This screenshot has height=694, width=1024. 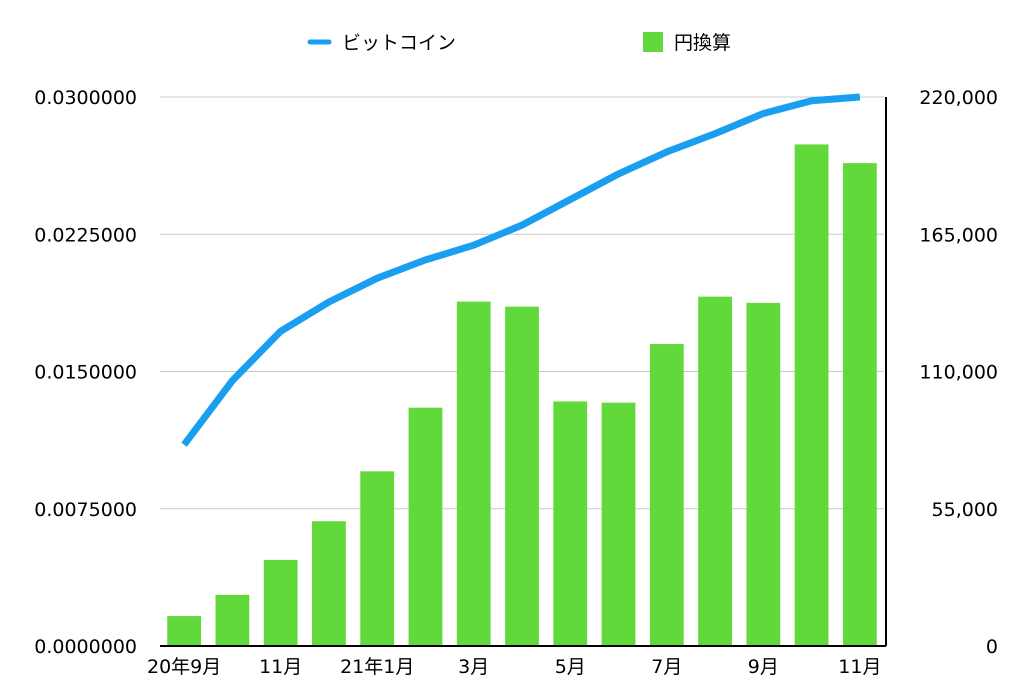 I want to click on x-tick-label: 20年9月, so click(x=184, y=667).